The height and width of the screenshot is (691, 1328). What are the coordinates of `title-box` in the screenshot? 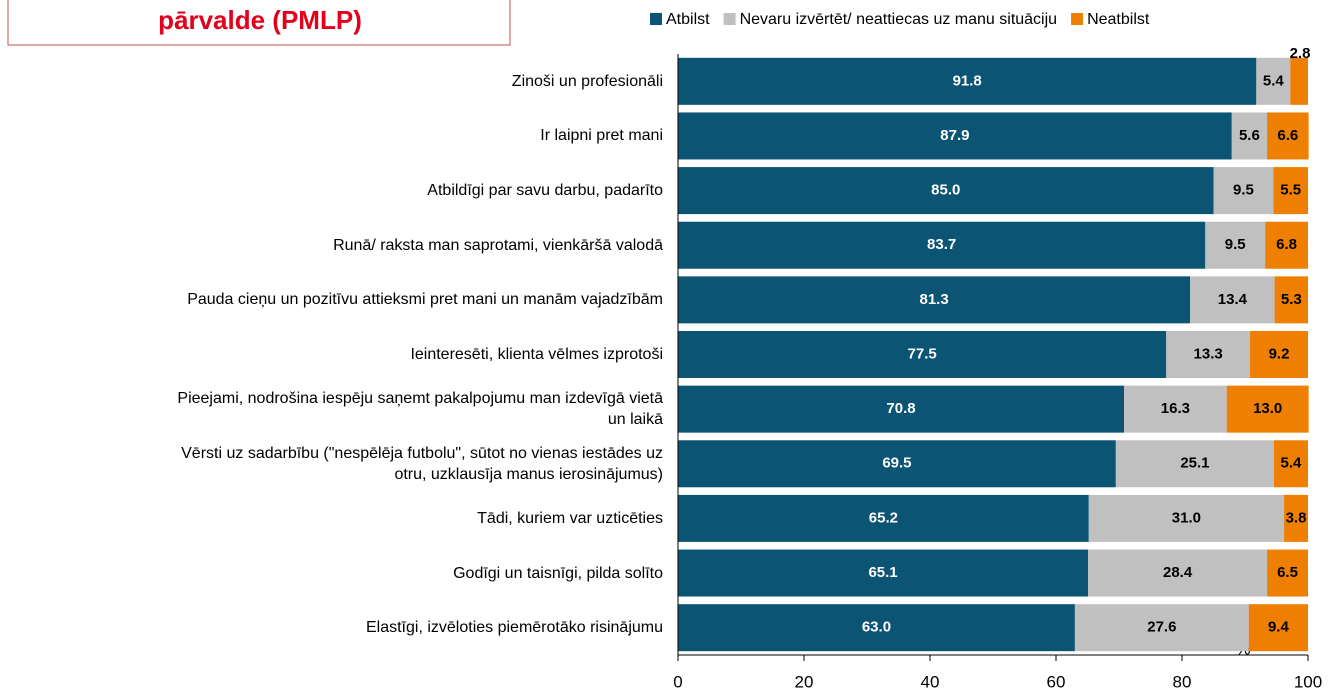 It's located at (259, 23).